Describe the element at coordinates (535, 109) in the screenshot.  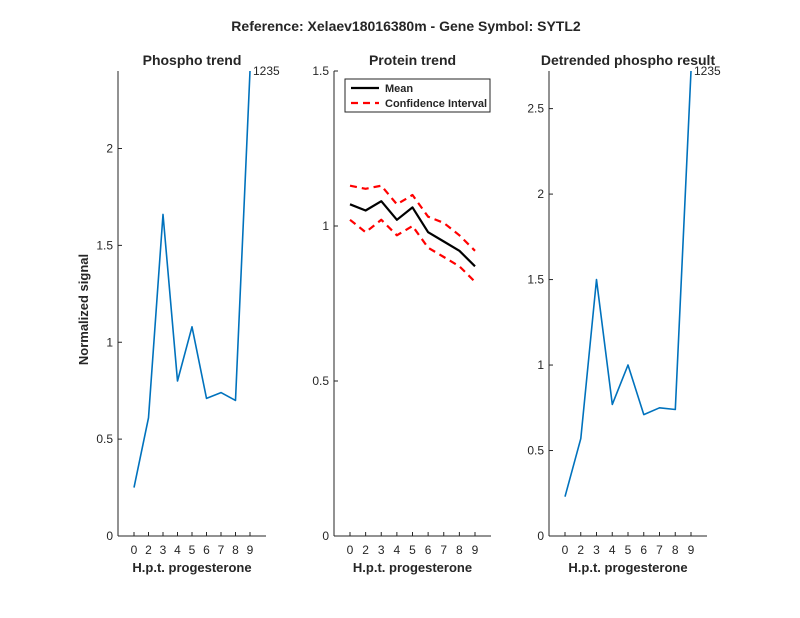
I see `y-tick-label: 2.5` at that location.